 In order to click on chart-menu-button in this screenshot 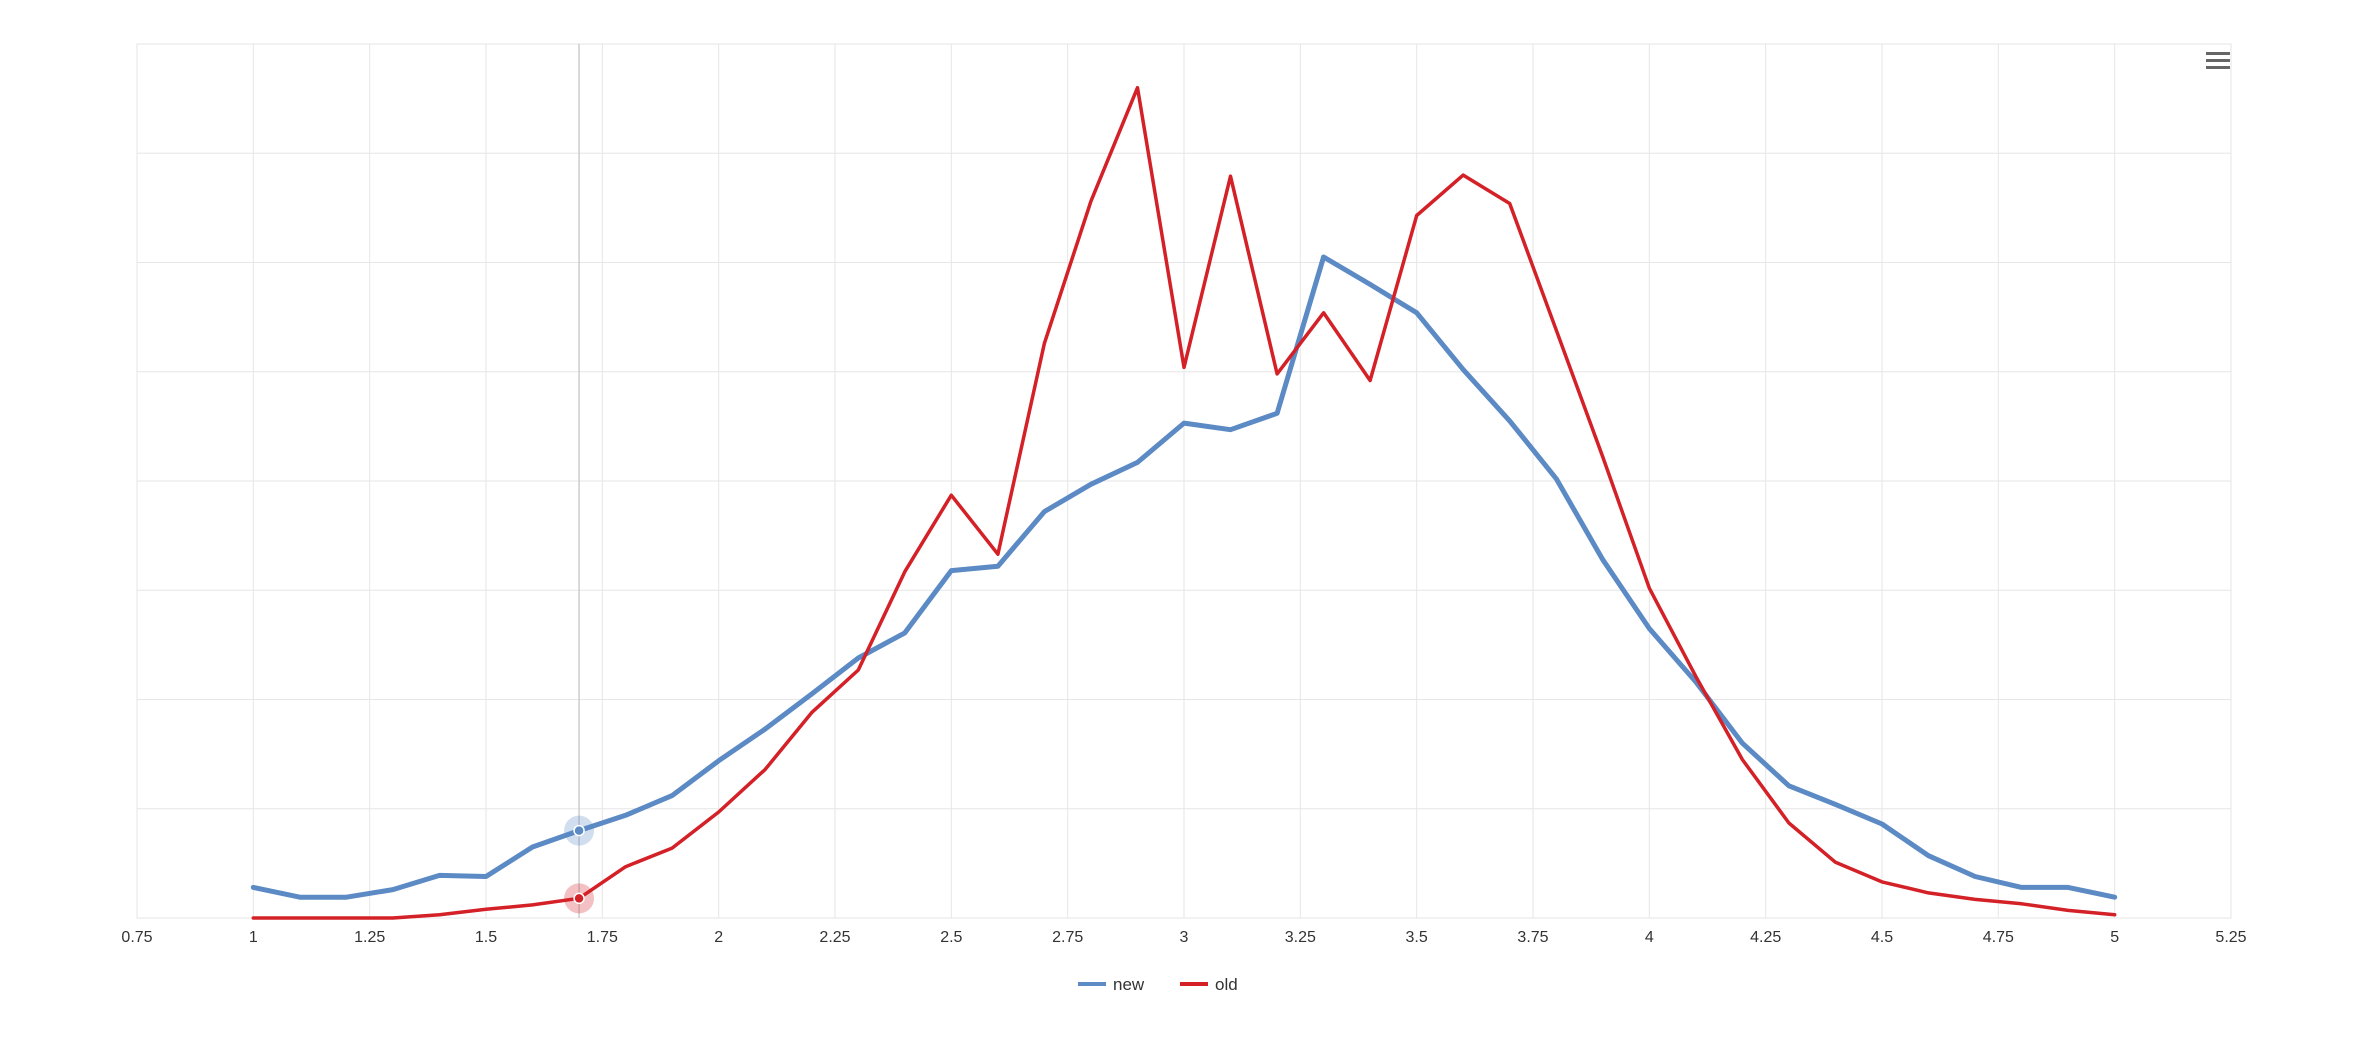, I will do `click(2218, 60)`.